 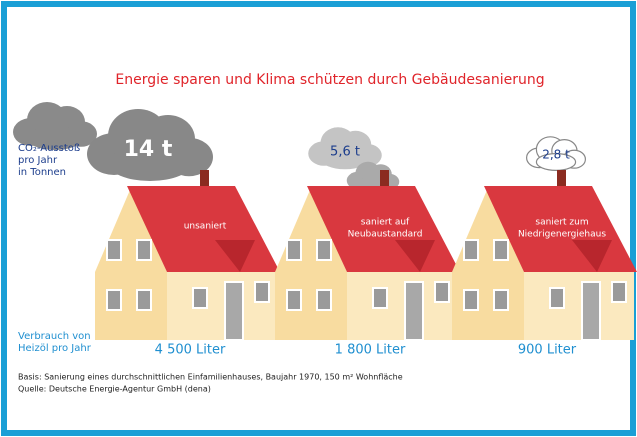 I want to click on co2-label: pro Jahr, so click(x=38, y=160).